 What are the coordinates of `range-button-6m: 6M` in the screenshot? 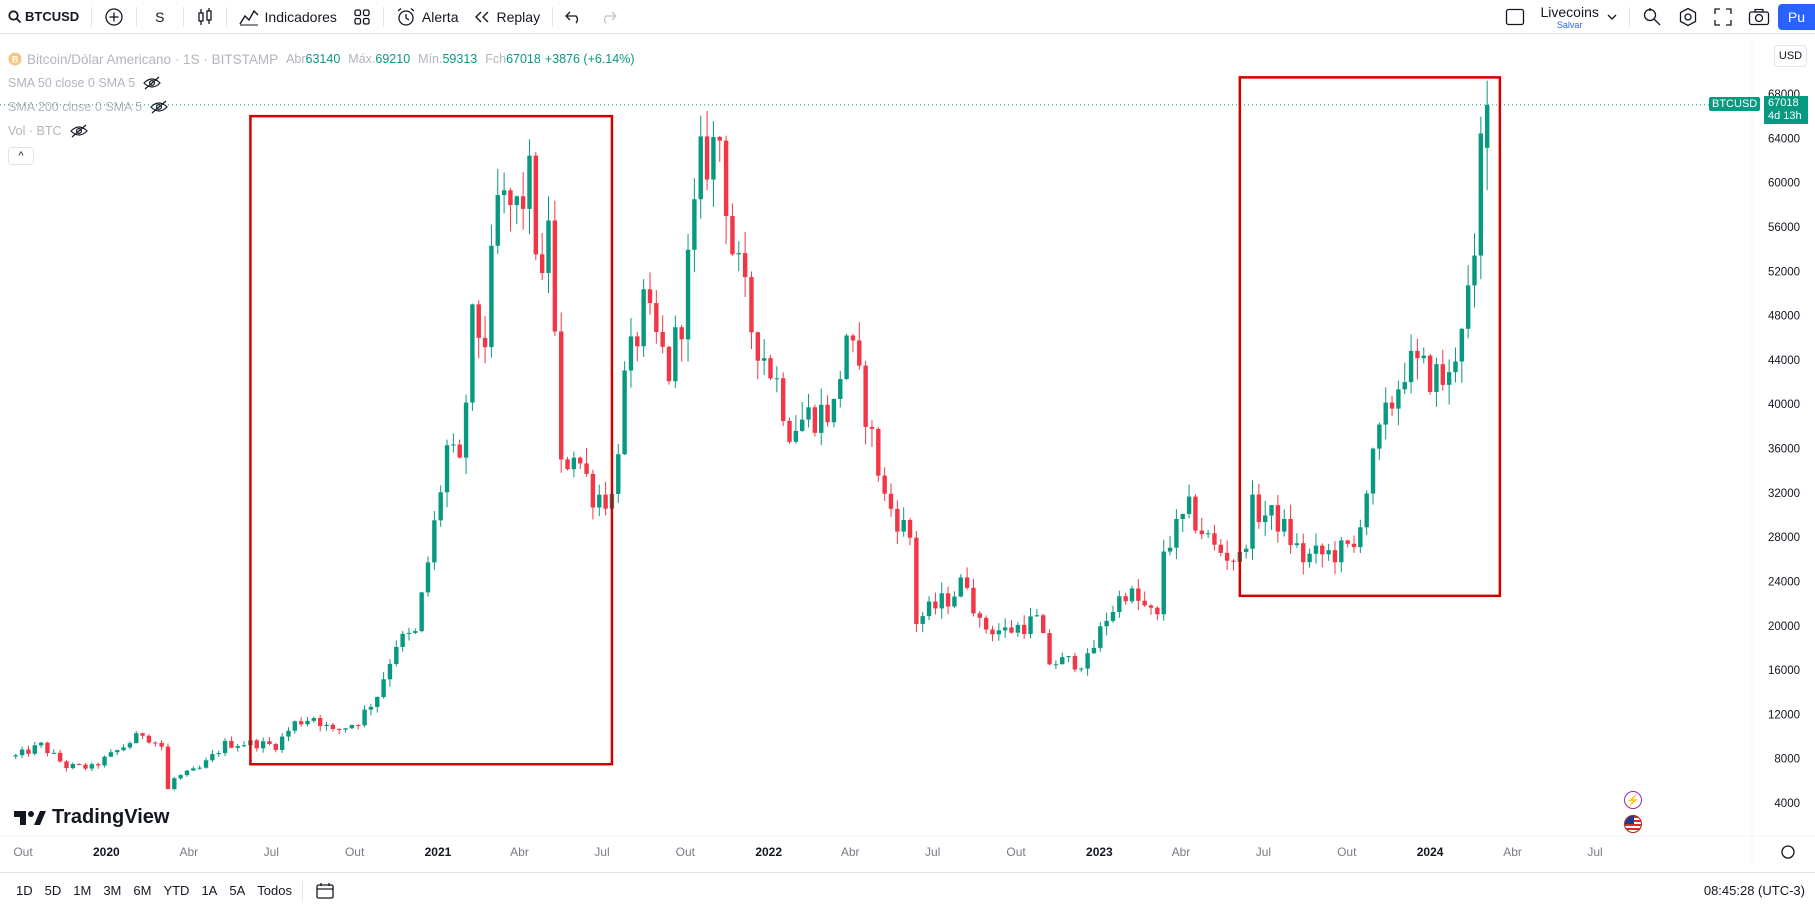 It's located at (142, 890).